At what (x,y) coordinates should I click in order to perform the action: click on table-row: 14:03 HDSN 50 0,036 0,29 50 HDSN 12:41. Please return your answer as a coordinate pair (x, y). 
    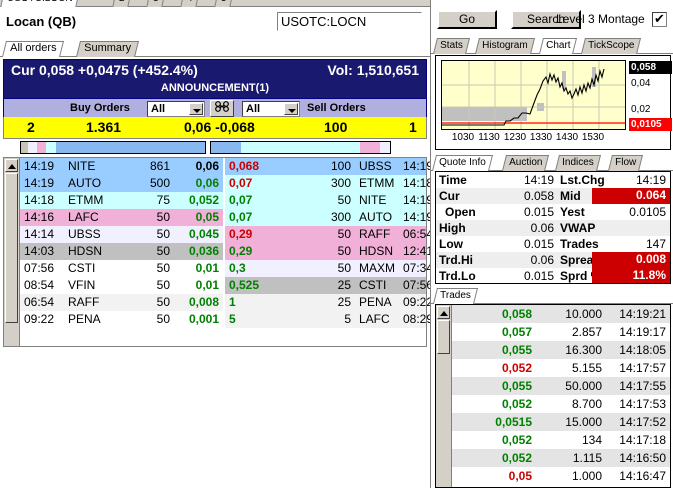
    Looking at the image, I should click on (226, 251).